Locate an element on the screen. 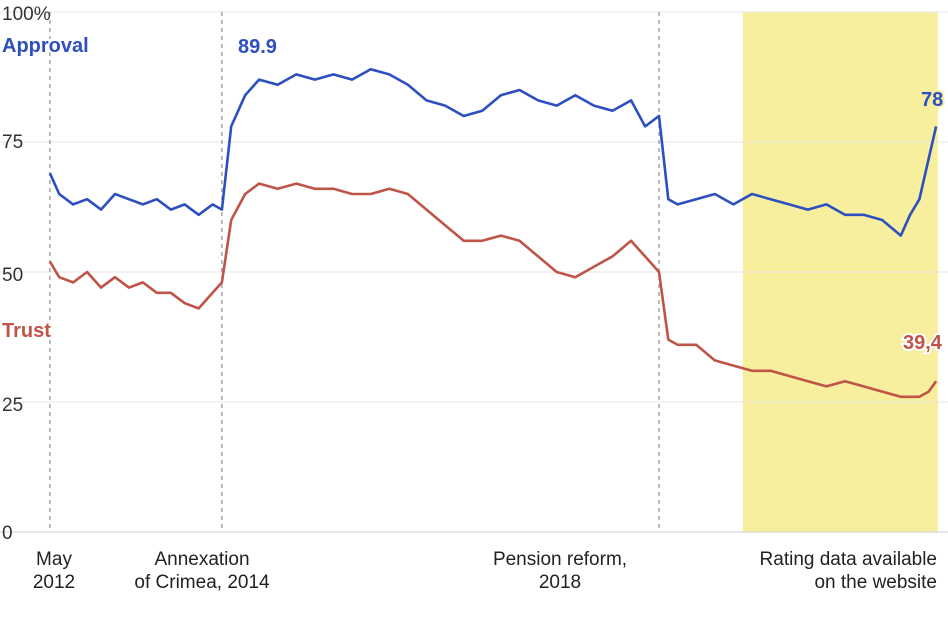 This screenshot has width=948, height=626. event-label-may-2012-line1: May is located at coordinates (54, 559).